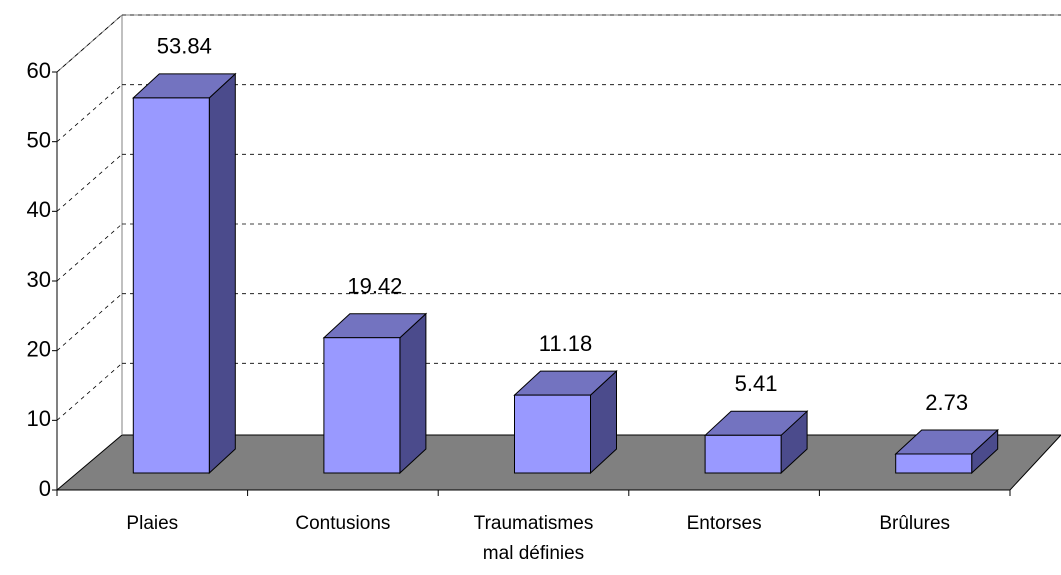 Image resolution: width=1061 pixels, height=575 pixels. Describe the element at coordinates (39, 70) in the screenshot. I see `y-tick-label: 60` at that location.